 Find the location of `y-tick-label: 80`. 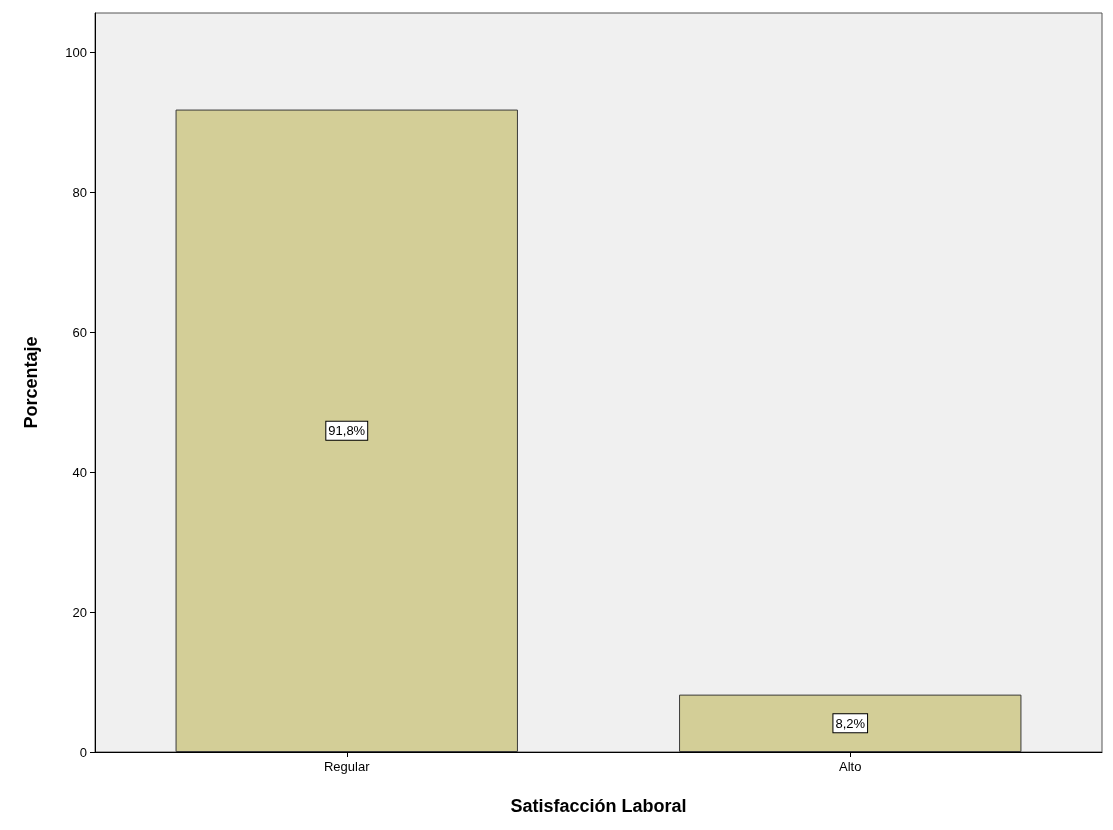

y-tick-label: 80 is located at coordinates (79, 192).